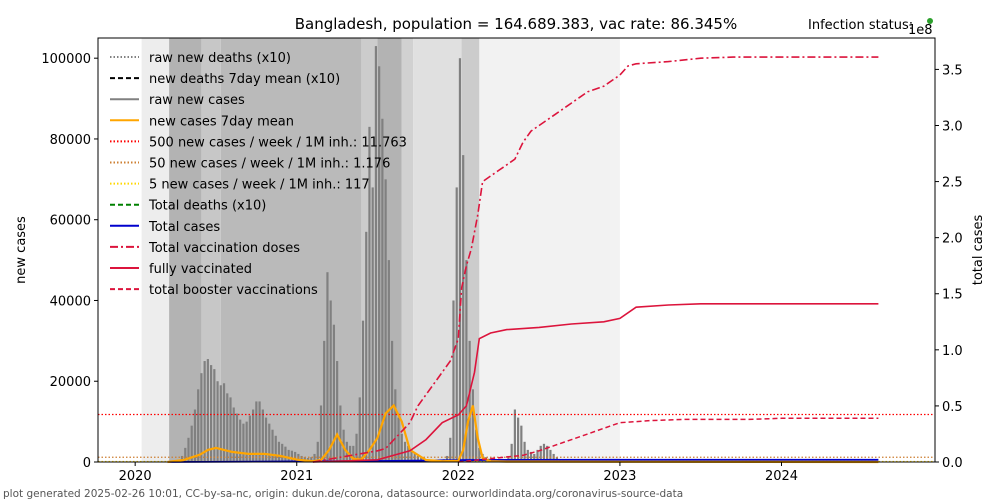 This screenshot has height=500, width=1000. I want to click on y-tick-label: 0, so click(87, 463).